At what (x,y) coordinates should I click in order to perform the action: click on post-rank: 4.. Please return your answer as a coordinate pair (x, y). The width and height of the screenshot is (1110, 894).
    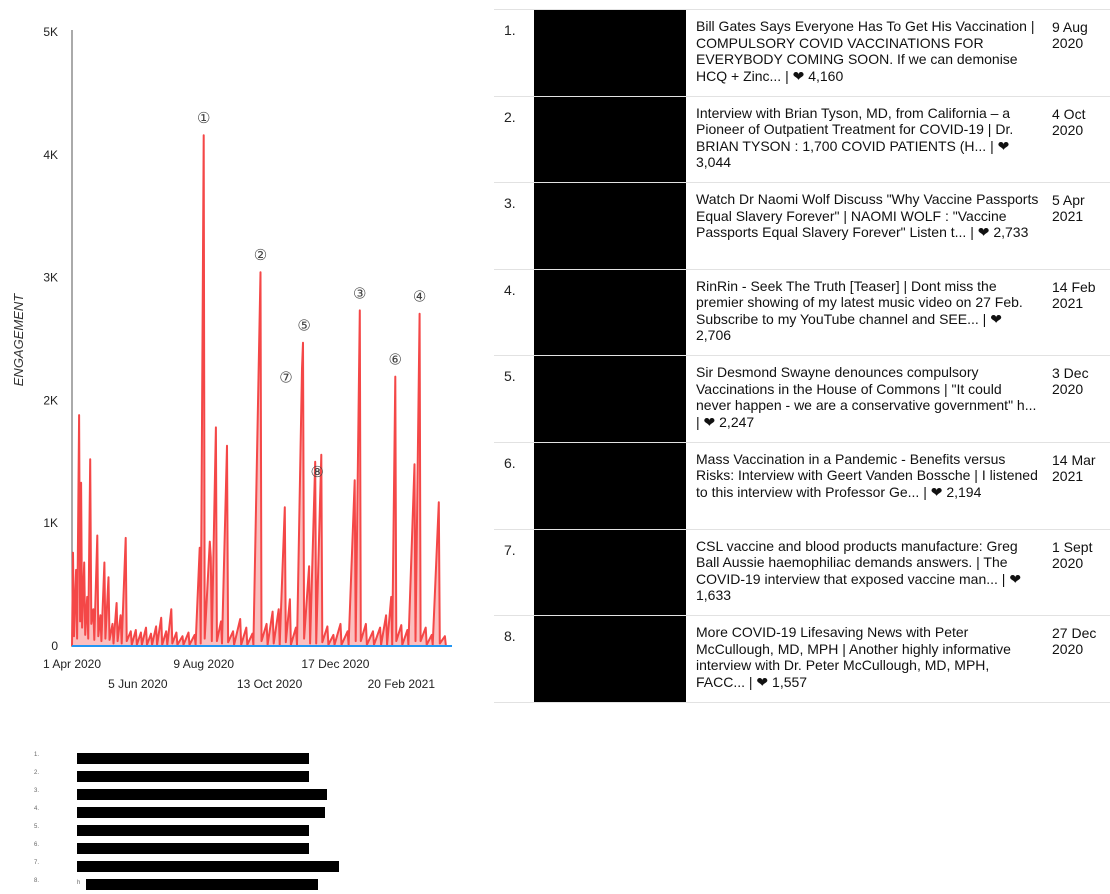
    Looking at the image, I should click on (514, 312).